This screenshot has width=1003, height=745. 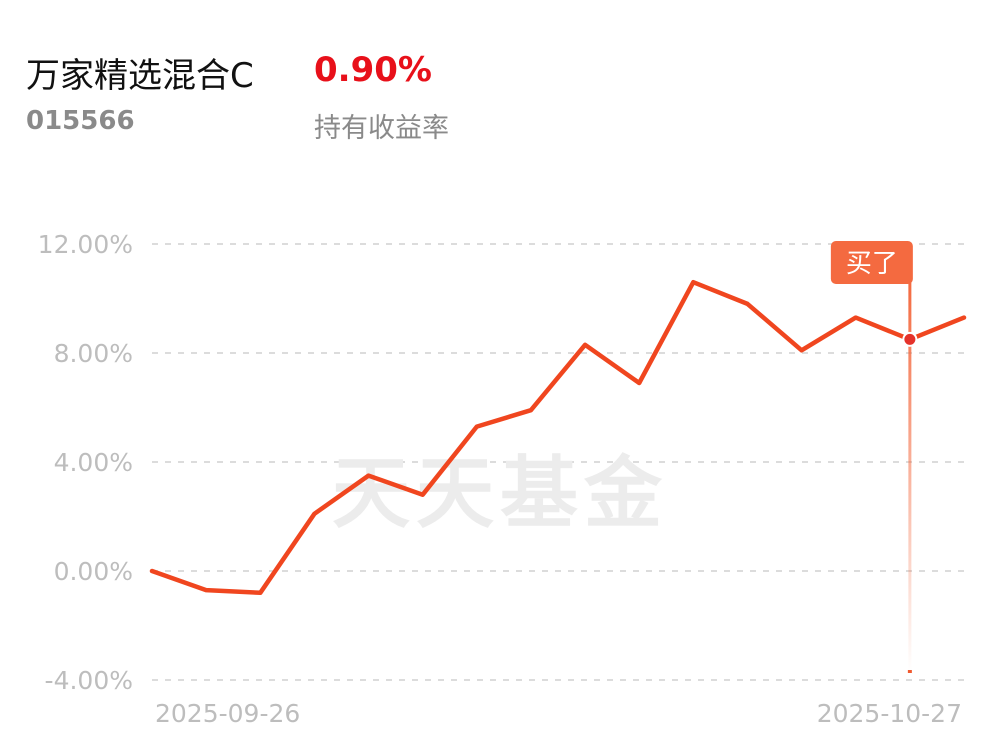 What do you see at coordinates (93, 353) in the screenshot?
I see `y-tick-label: 8.00%` at bounding box center [93, 353].